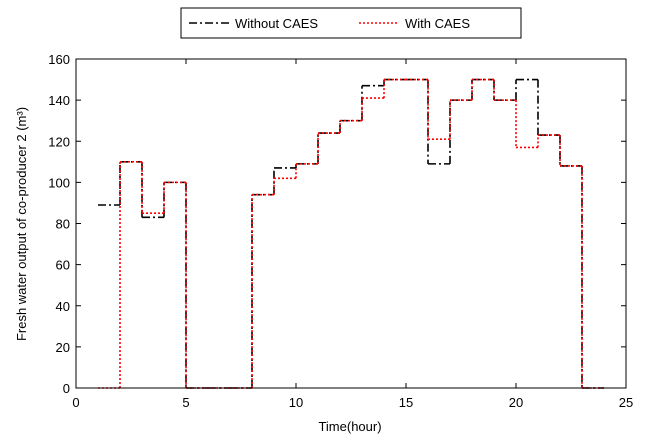  Describe the element at coordinates (21, 224) in the screenshot. I see `y-axis-label: Fresh water output of co-producer 2 (m³)` at that location.